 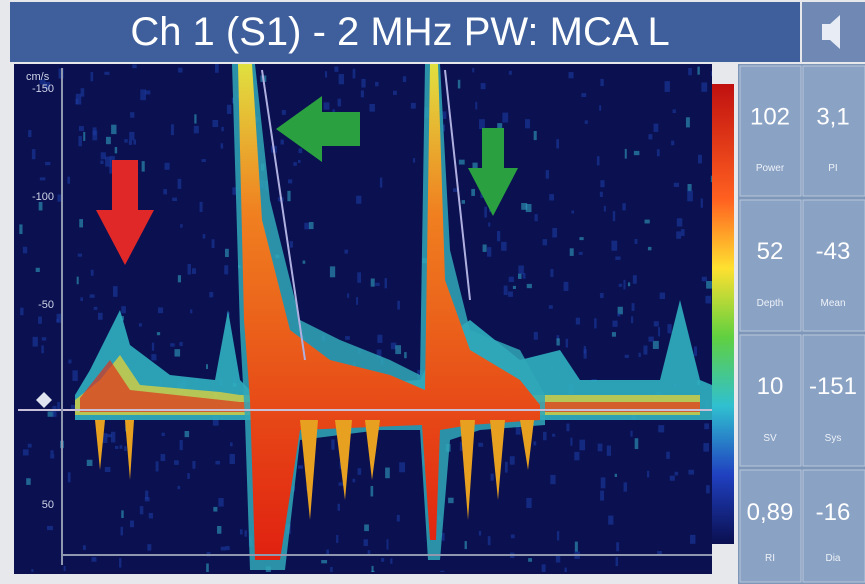 I want to click on readout-value: -151, so click(x=833, y=386).